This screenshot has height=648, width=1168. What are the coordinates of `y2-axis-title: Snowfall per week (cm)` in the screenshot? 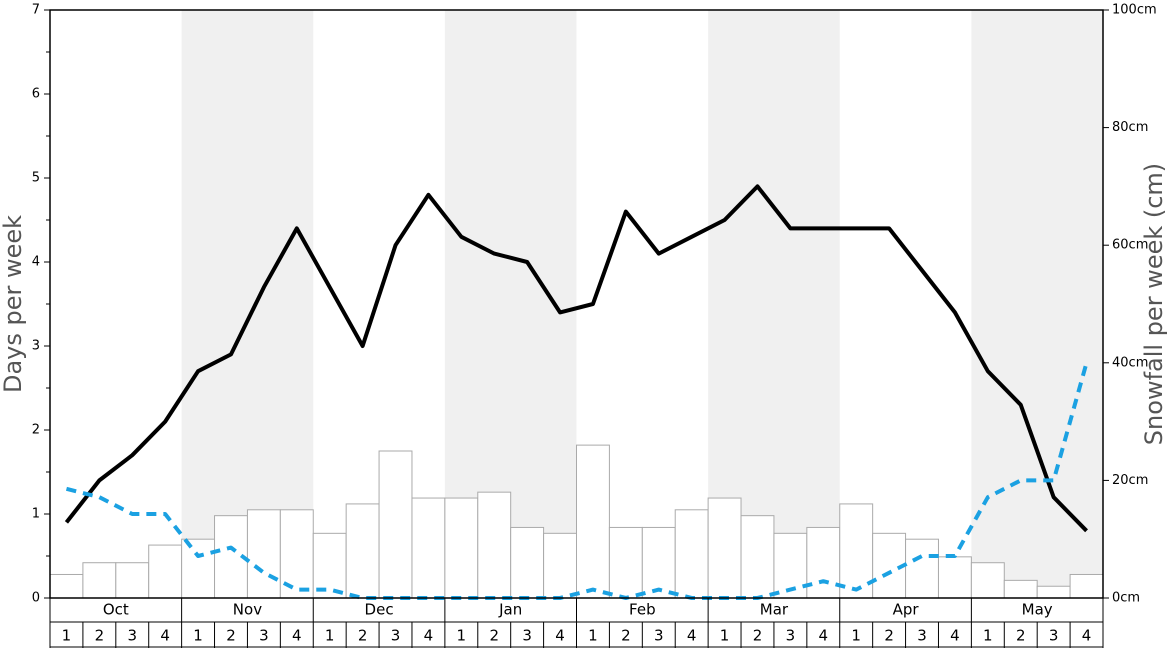 It's located at (1154, 304).